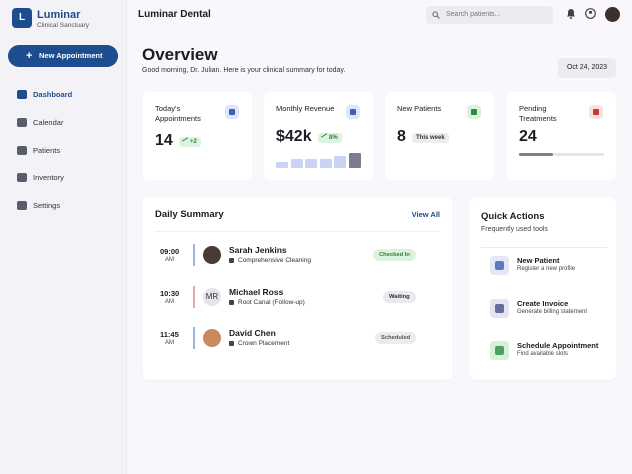 Image resolution: width=632 pixels, height=474 pixels. What do you see at coordinates (197, 136) in the screenshot?
I see `stat-card: Today's Appointments 14 +2` at bounding box center [197, 136].